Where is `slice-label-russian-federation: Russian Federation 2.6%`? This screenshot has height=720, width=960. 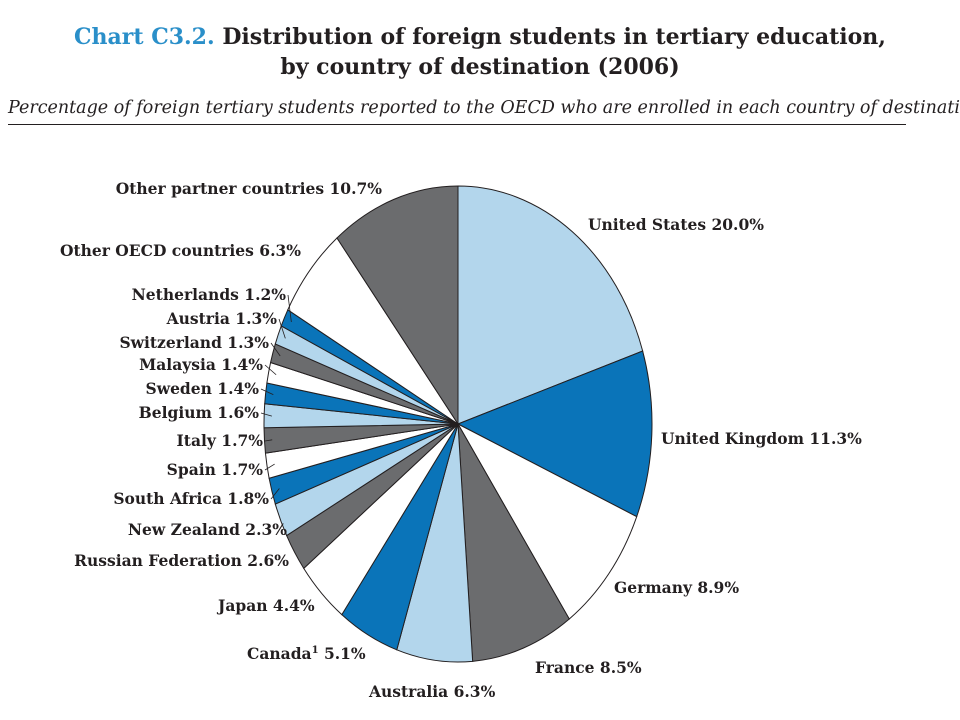
slice-label-russian-federation: Russian Federation 2.6% is located at coordinates (181, 560).